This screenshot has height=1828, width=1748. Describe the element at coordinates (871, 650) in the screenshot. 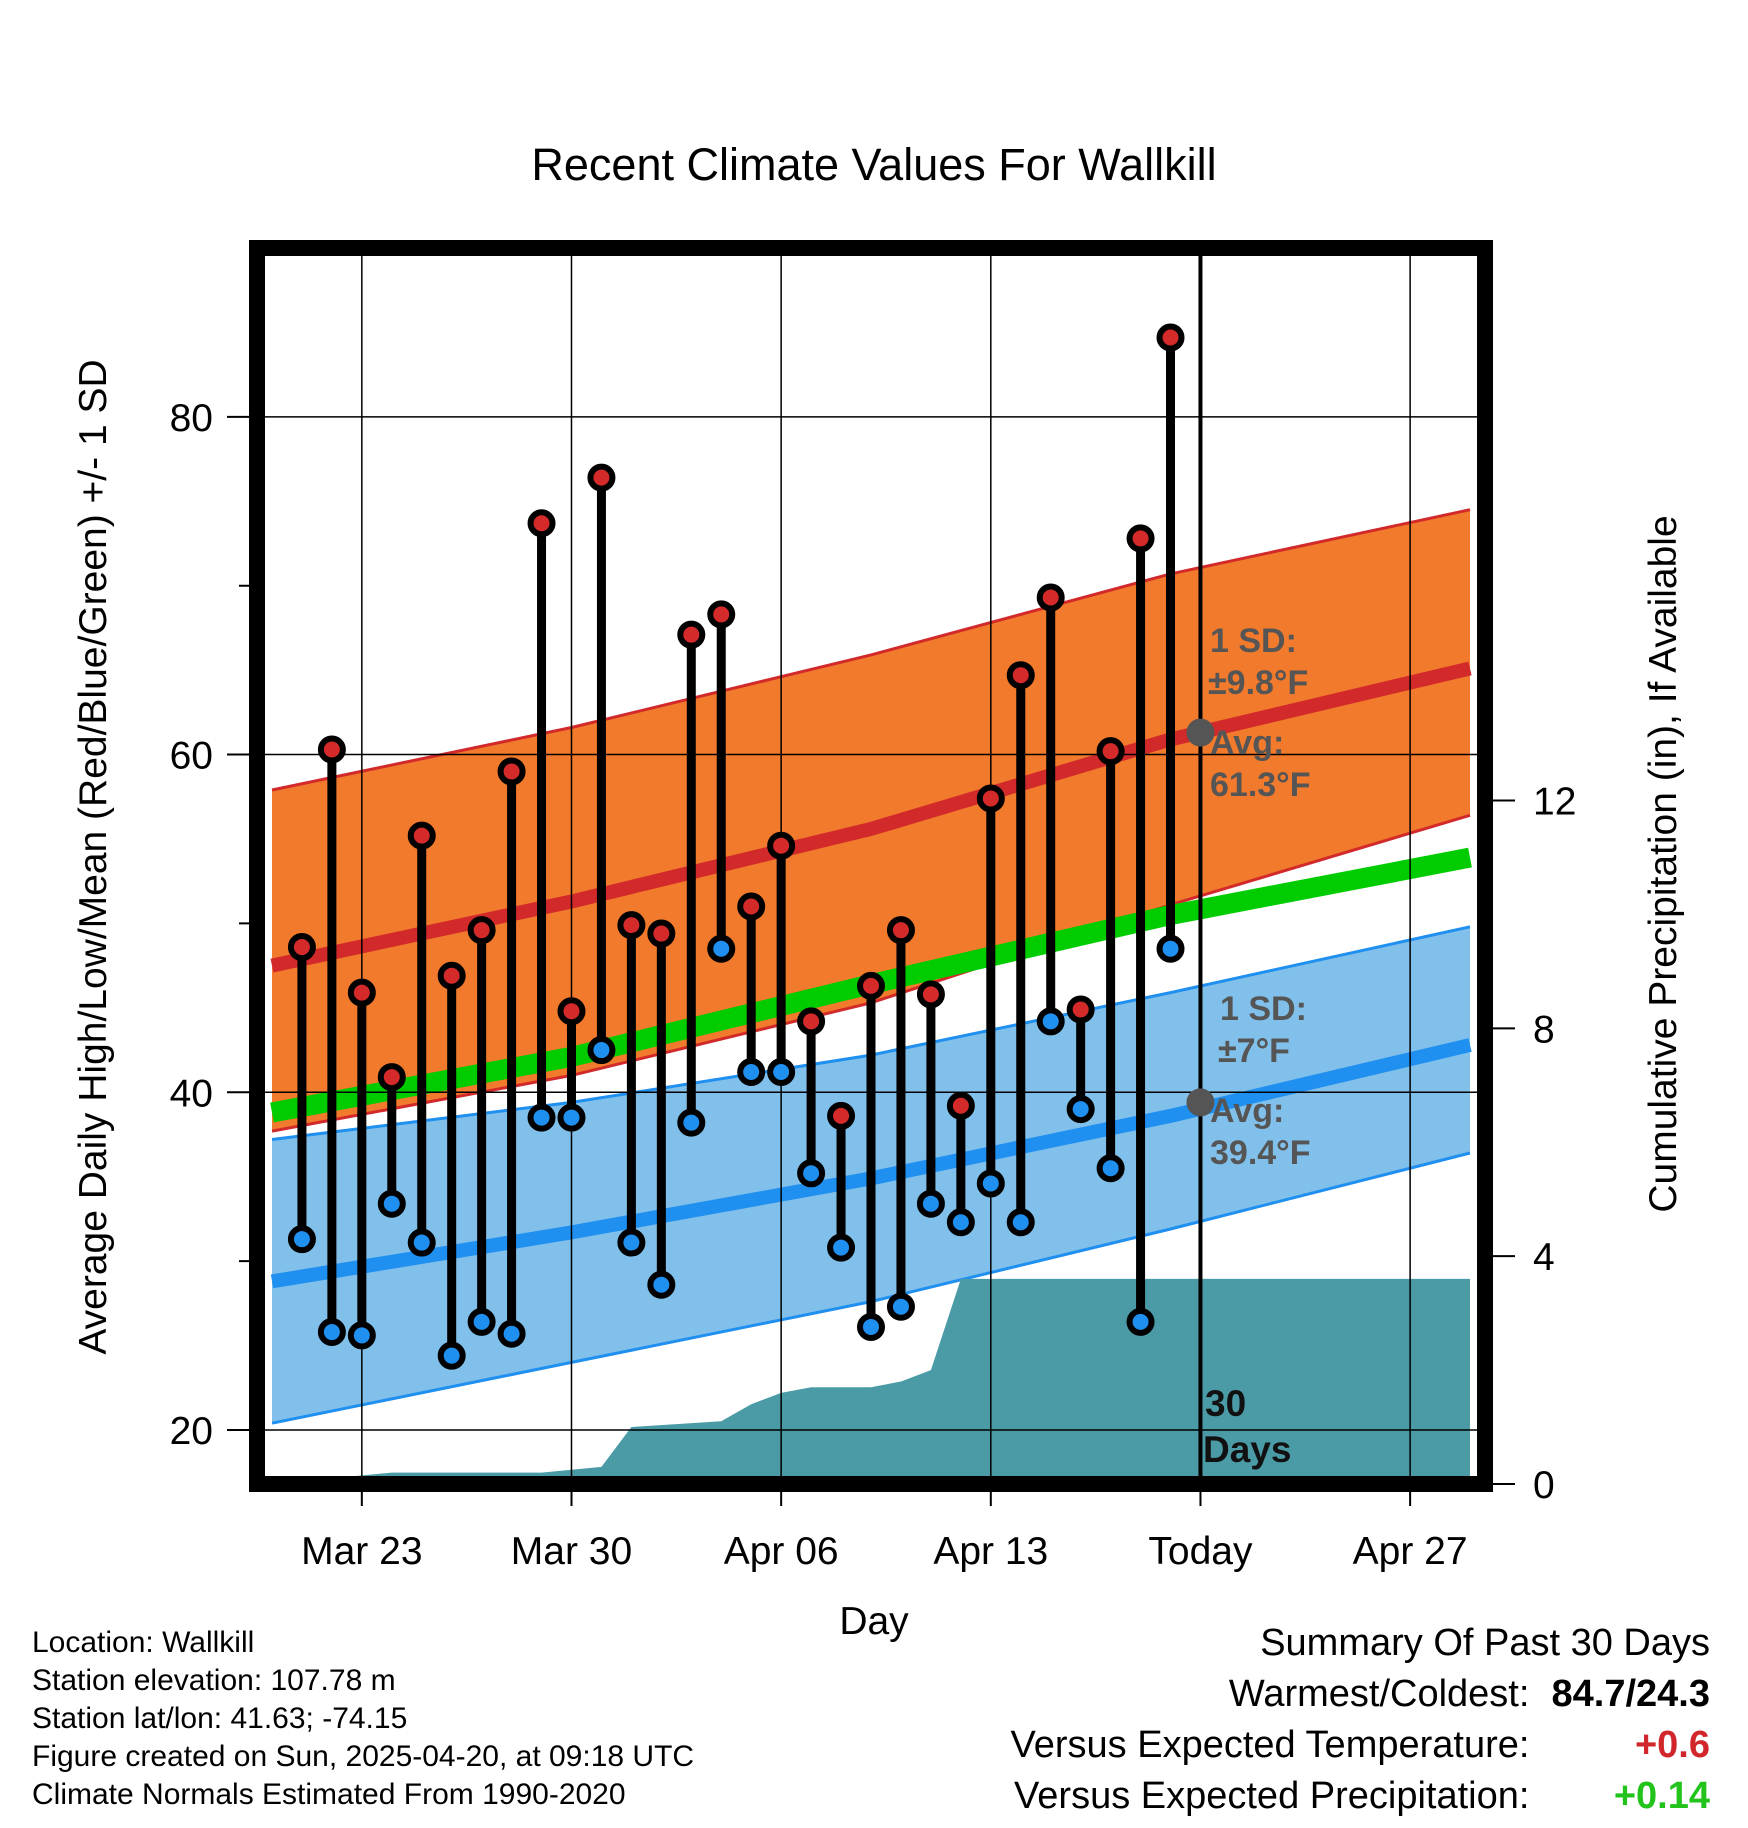

I see `high-sd-band-upper-edge` at that location.